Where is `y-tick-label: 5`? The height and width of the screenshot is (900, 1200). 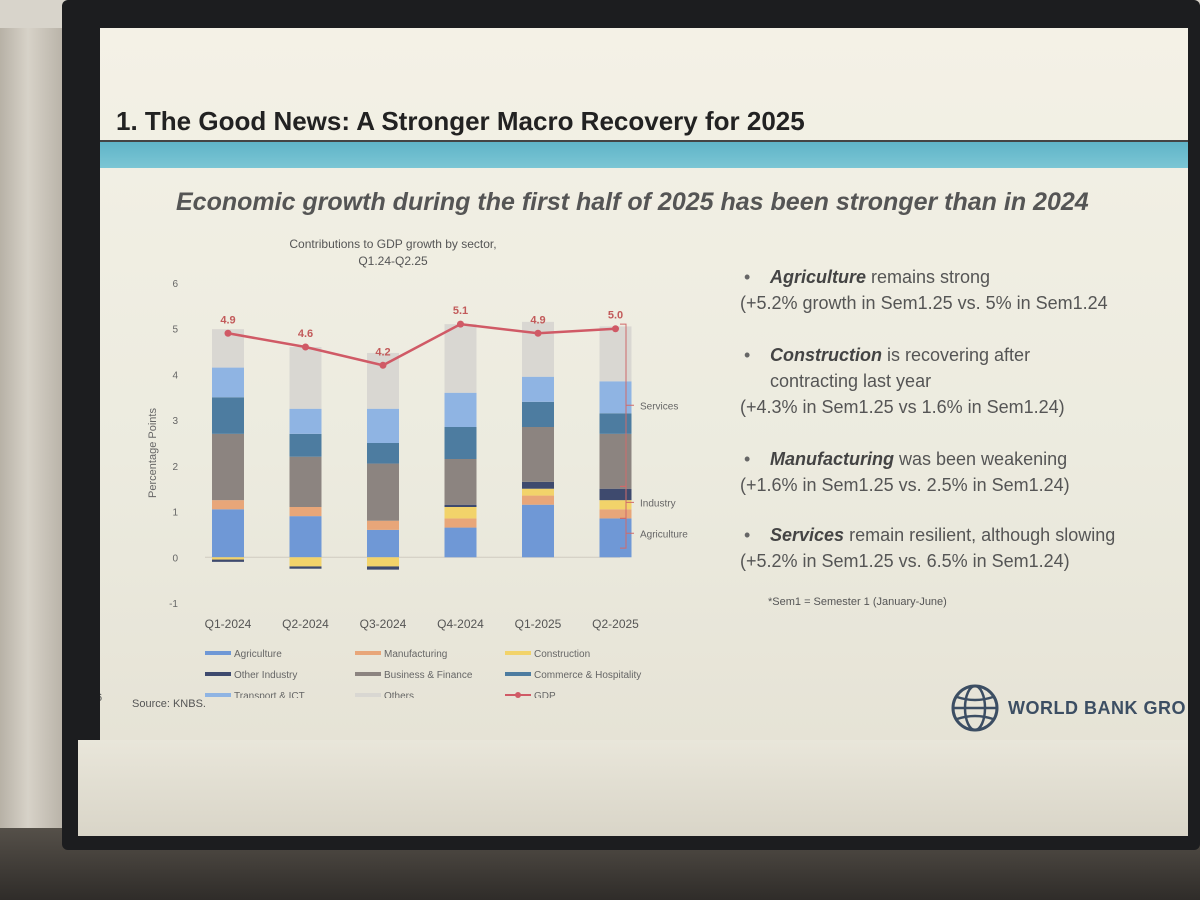
y-tick-label: 5 is located at coordinates (175, 330).